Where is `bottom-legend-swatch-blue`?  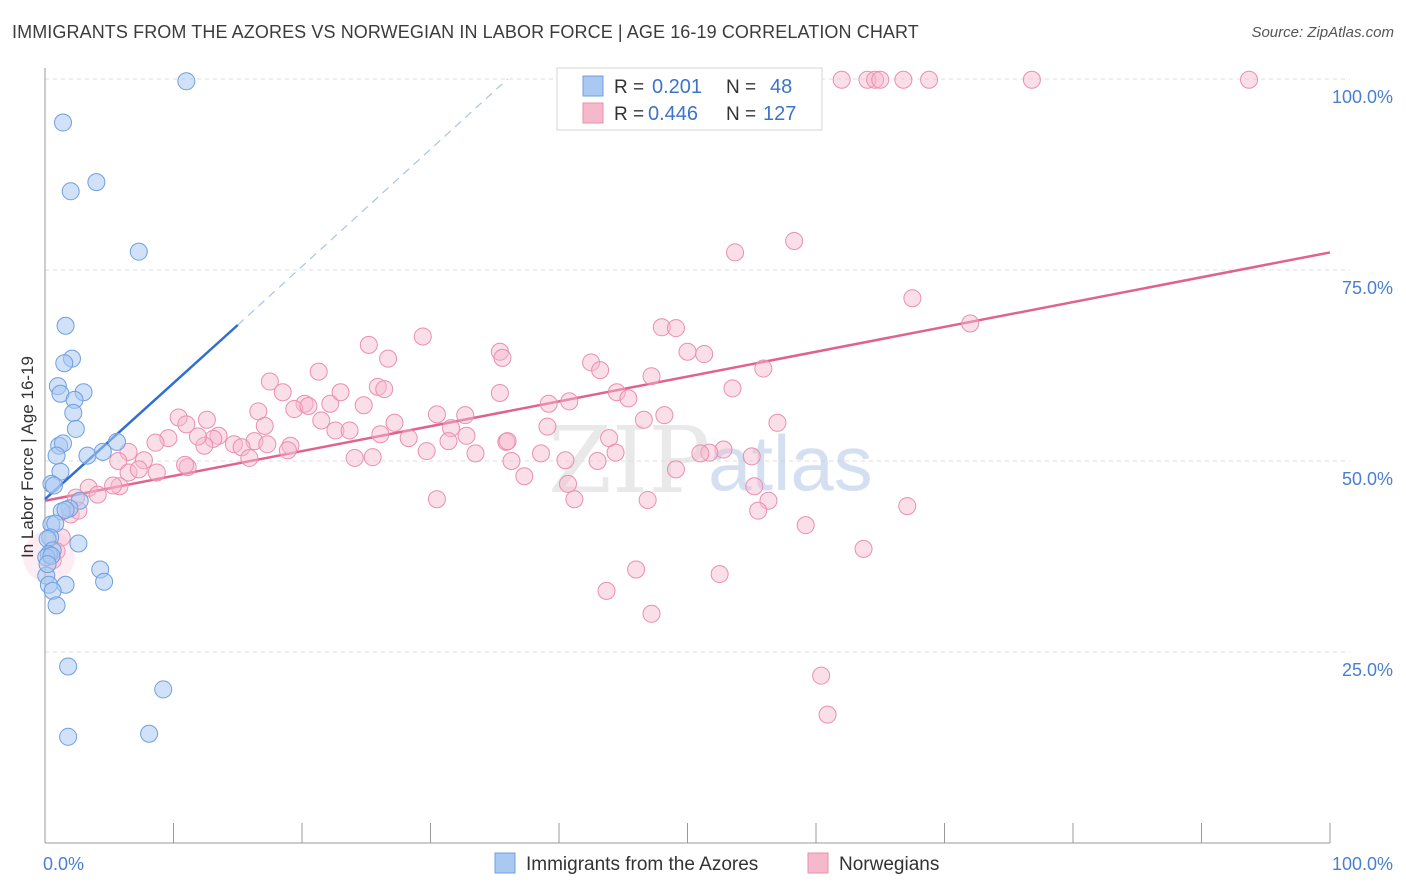
bottom-legend-swatch-blue is located at coordinates (505, 863).